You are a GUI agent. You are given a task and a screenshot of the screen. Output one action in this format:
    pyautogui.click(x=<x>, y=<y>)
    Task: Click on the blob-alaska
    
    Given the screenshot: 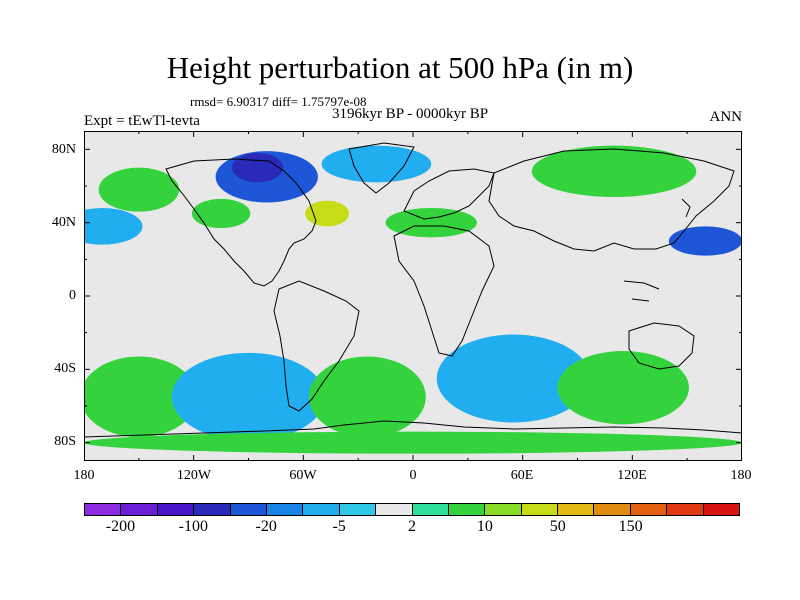 What is the action you would take?
    pyautogui.click(x=139, y=189)
    